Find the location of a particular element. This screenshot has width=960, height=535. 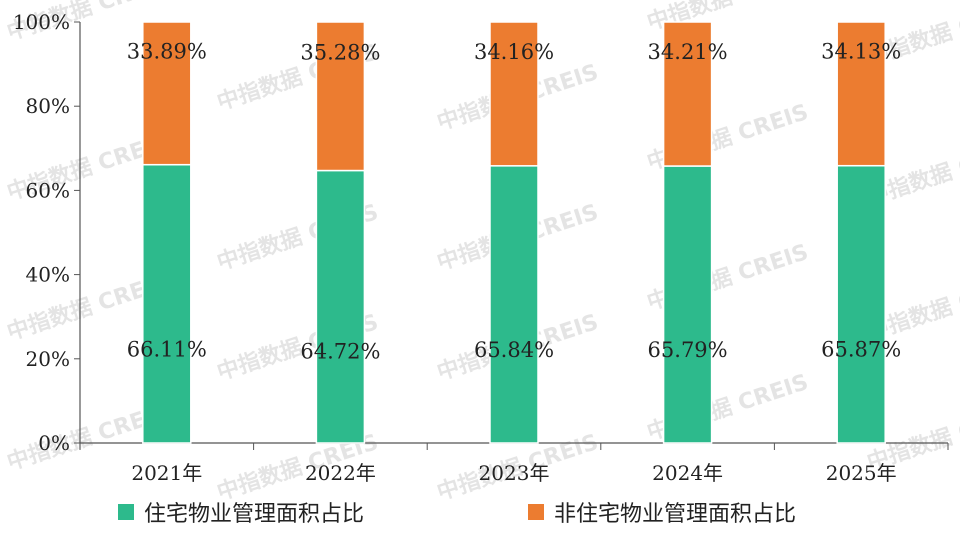

y-tick-label: 20% is located at coordinates (48, 359).